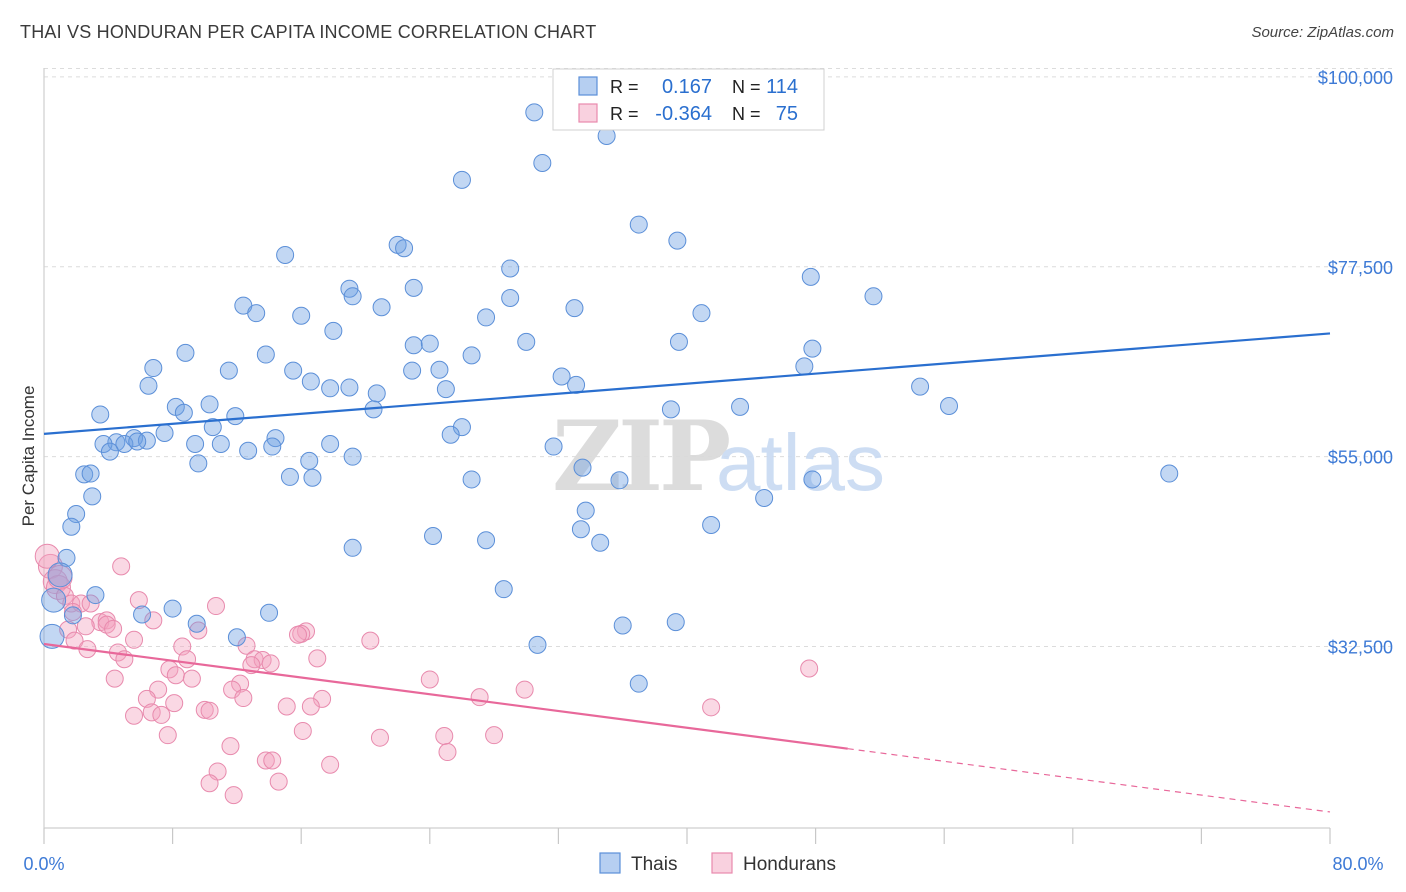 The height and width of the screenshot is (892, 1406). Describe the element at coordinates (445, 696) in the screenshot. I see `hondurans-trend-line` at that location.